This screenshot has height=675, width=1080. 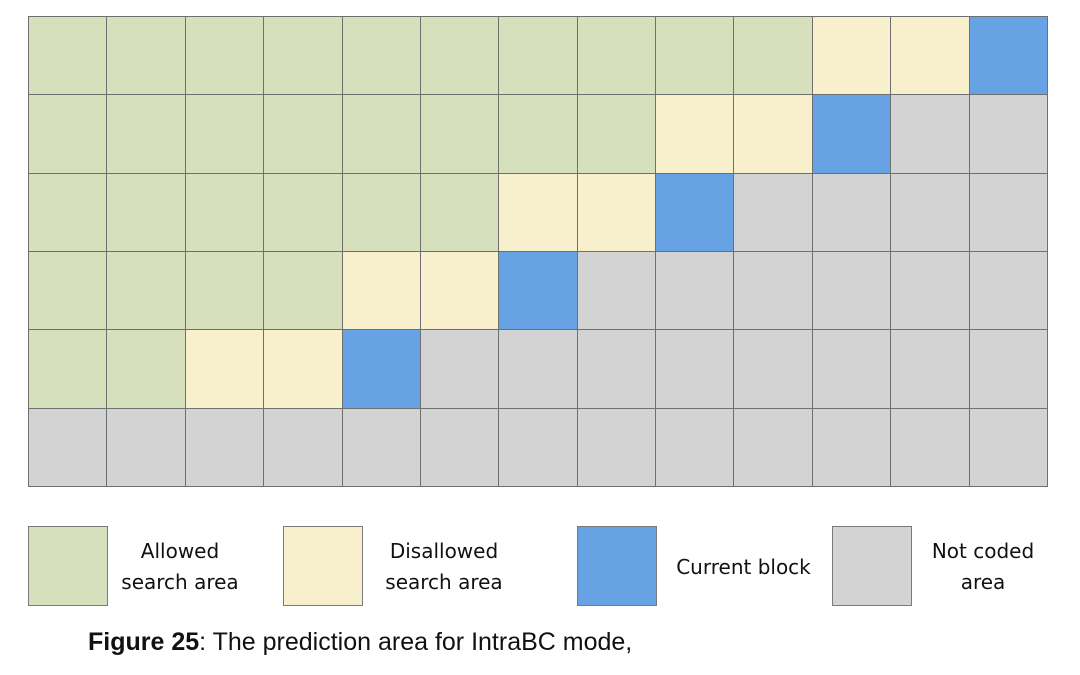 I want to click on legend-label-allowed: Allowed search area, so click(x=180, y=566).